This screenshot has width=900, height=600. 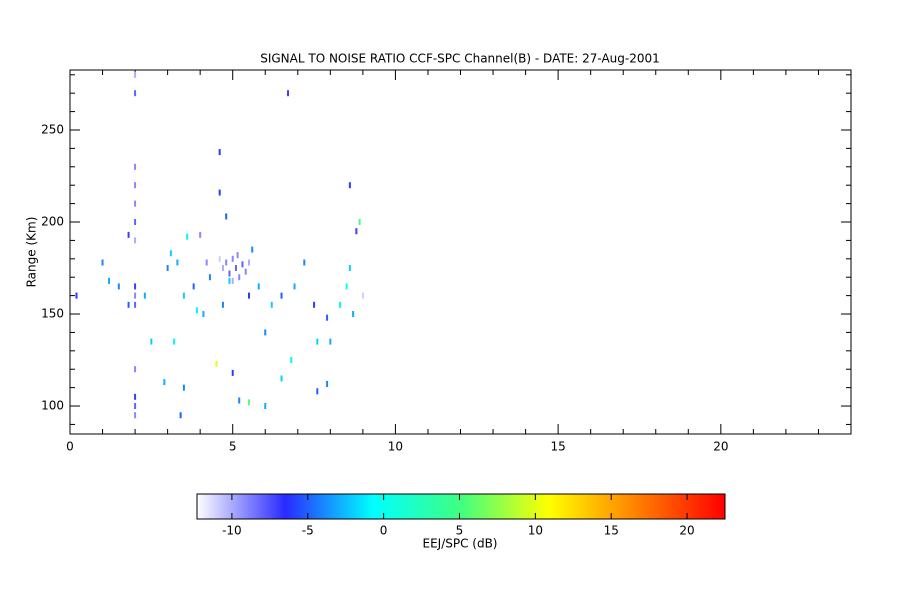 I want to click on colorbar-tick-label: -10, so click(x=232, y=531).